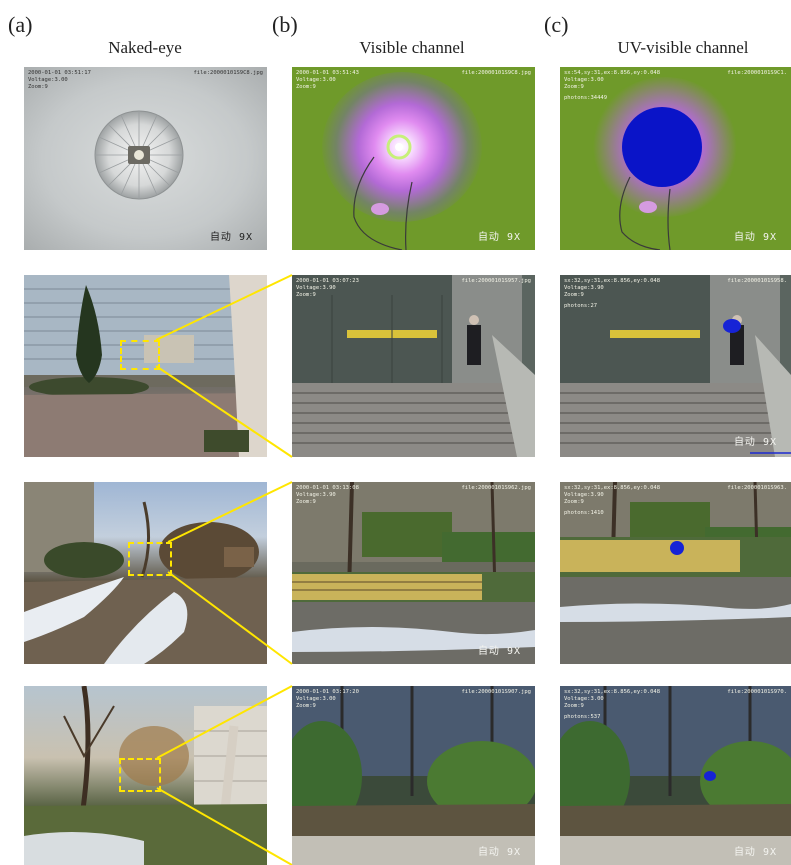 Image resolution: width=791 pixels, height=865 pixels. What do you see at coordinates (496, 692) in the screenshot?
I see `osd-file: file:20000101S907.jpg` at bounding box center [496, 692].